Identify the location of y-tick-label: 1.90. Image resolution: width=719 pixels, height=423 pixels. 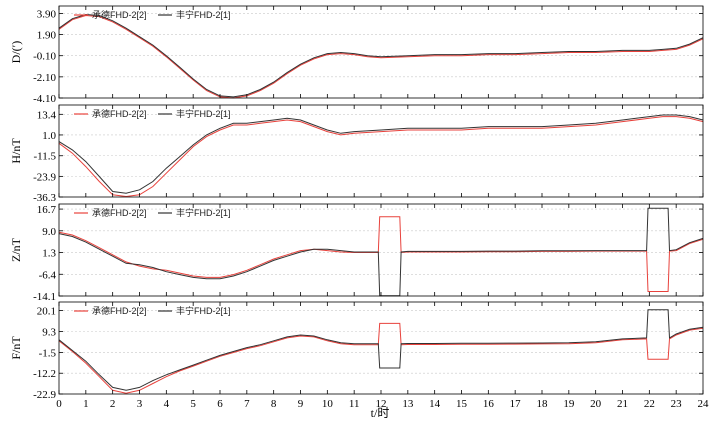
(47, 36).